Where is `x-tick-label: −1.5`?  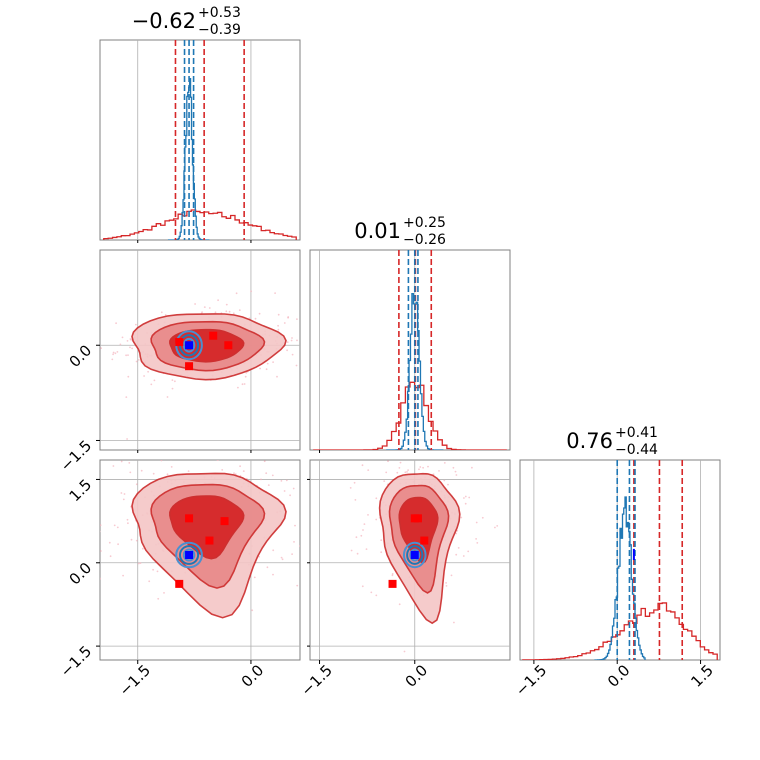
x-tick-label: −1.5 is located at coordinates (531, 680).